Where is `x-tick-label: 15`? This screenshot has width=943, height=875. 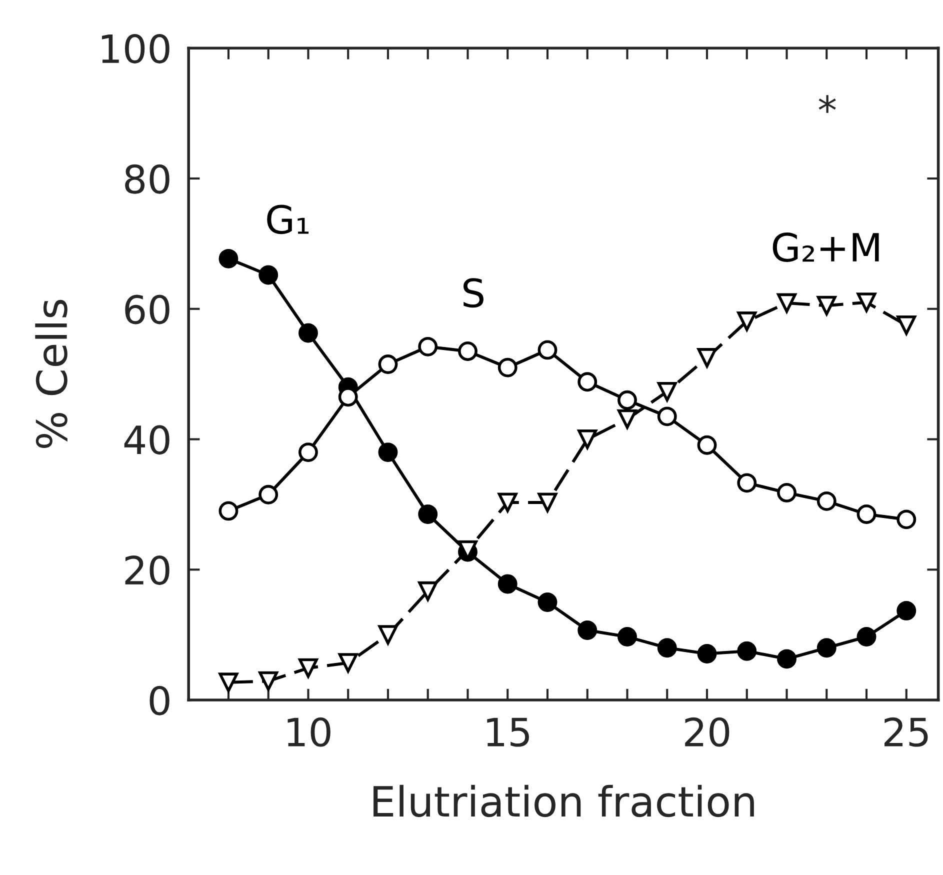 x-tick-label: 15 is located at coordinates (508, 732).